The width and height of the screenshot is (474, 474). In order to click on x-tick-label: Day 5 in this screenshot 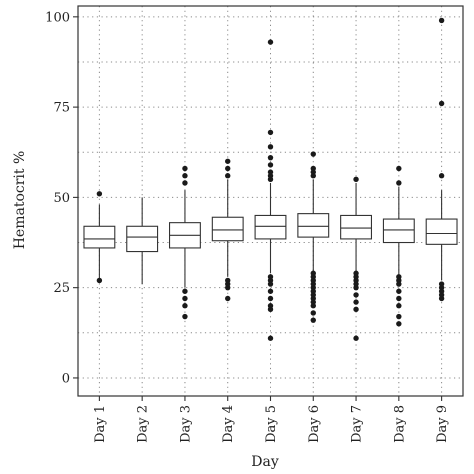, I will do `click(271, 424)`.